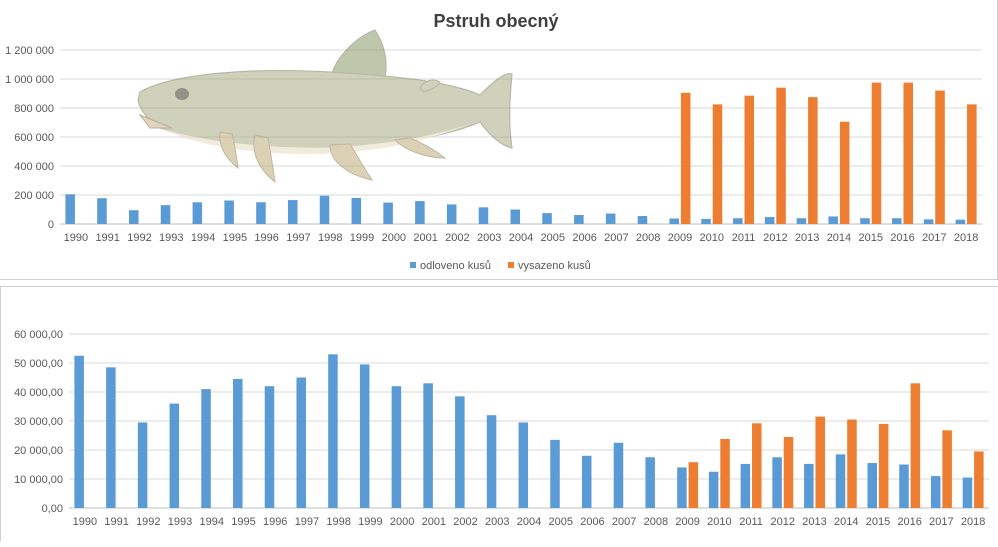 This screenshot has height=547, width=998. Describe the element at coordinates (325, 106) in the screenshot. I see `trout-illustration` at that location.